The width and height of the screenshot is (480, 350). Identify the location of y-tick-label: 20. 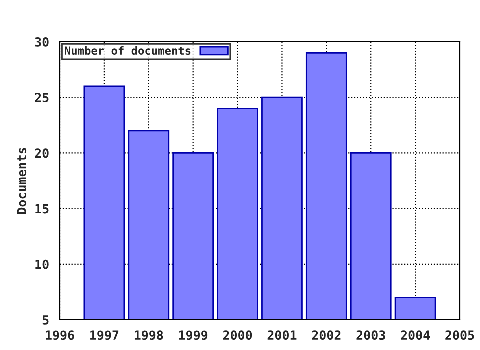
(42, 153).